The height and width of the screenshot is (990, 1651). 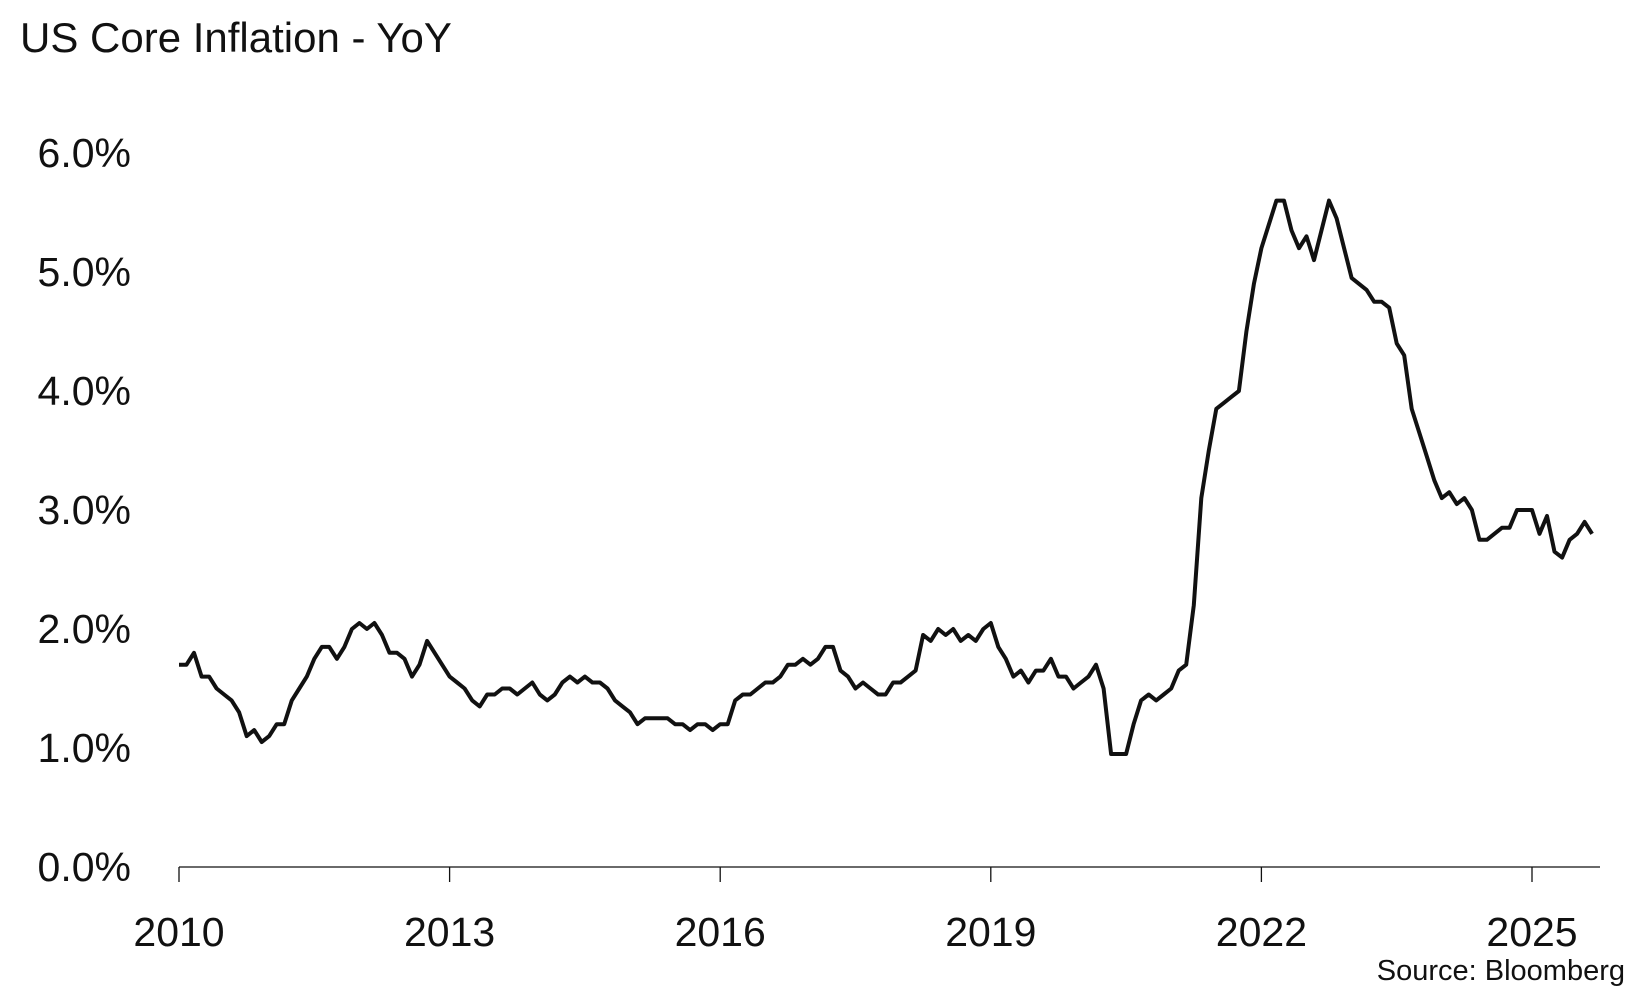 I want to click on x-tick-label: 2013, so click(x=449, y=932).